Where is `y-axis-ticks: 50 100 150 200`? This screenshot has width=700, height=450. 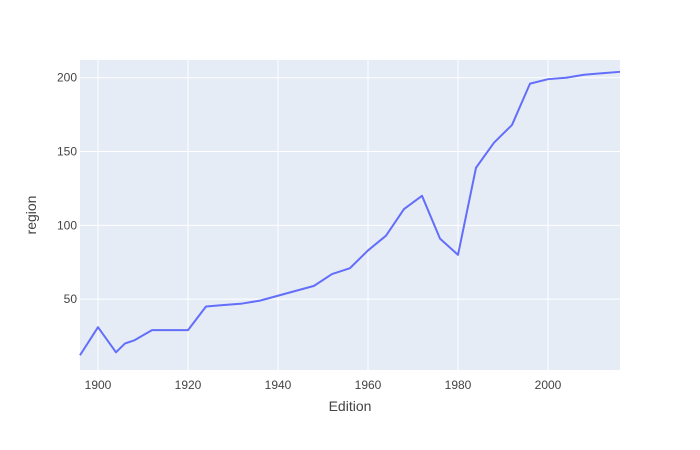 y-axis-ticks: 50 100 150 200 is located at coordinates (67, 188).